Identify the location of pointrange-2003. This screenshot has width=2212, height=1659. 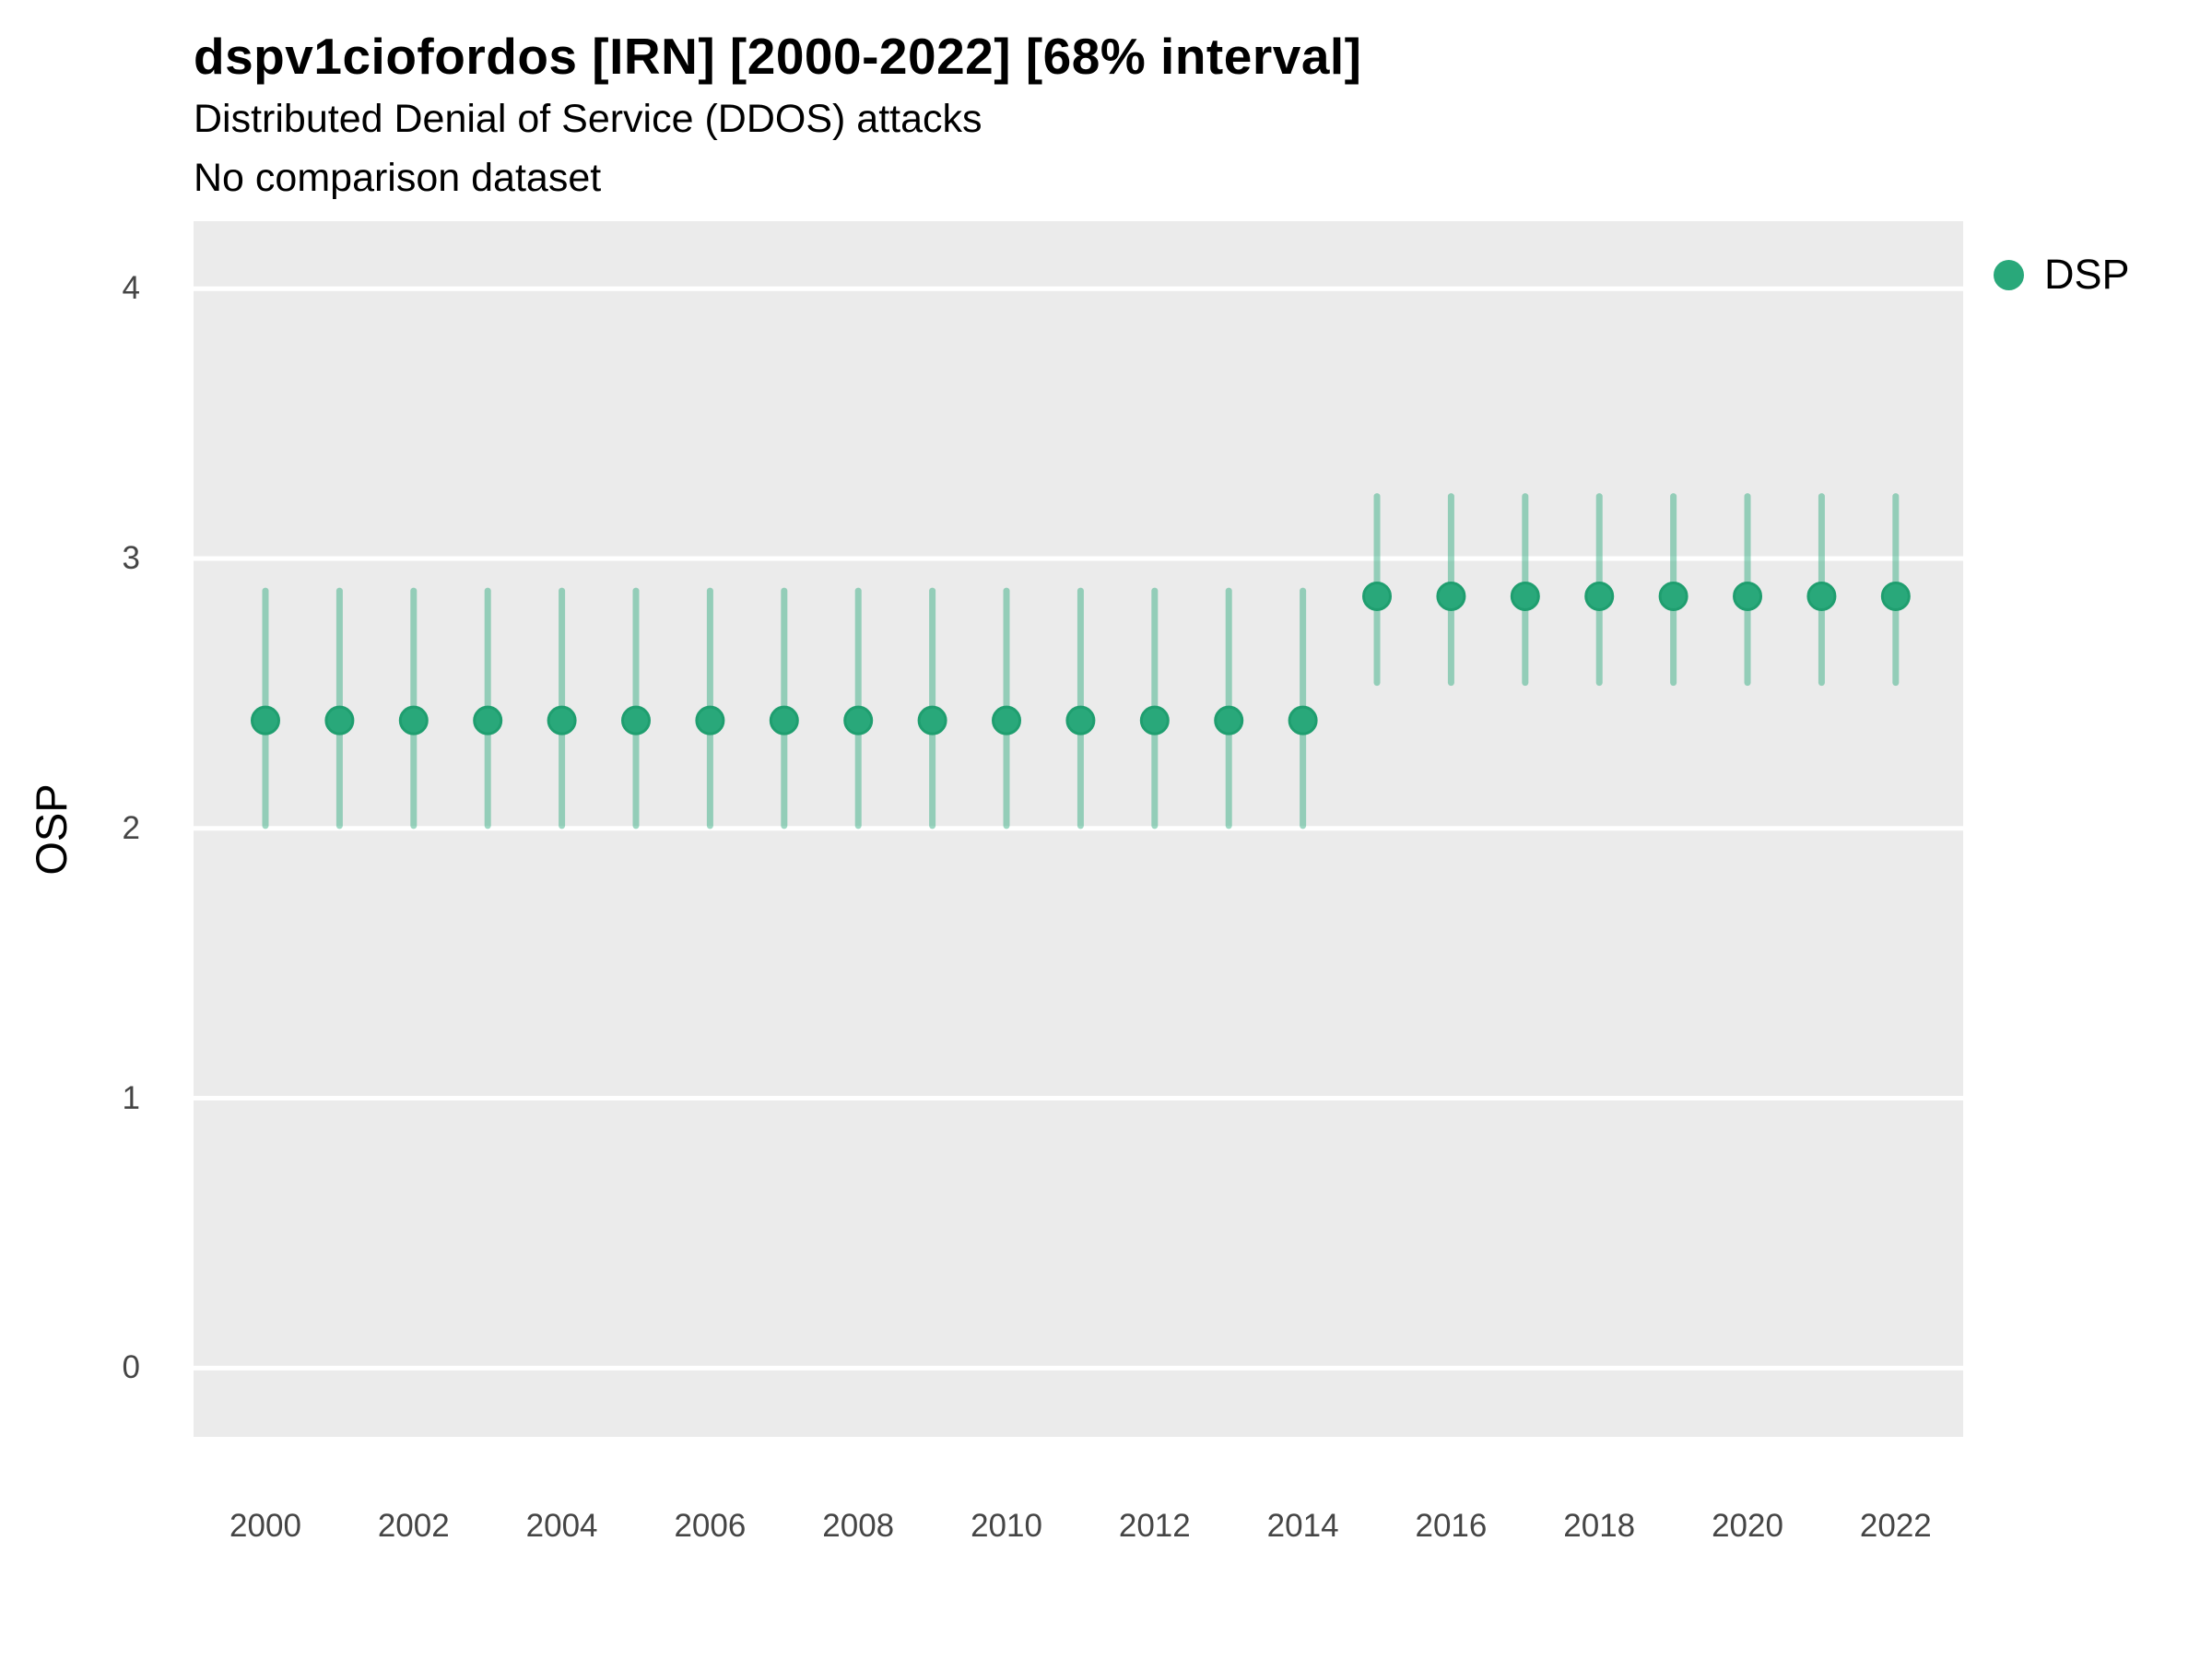
(488, 708).